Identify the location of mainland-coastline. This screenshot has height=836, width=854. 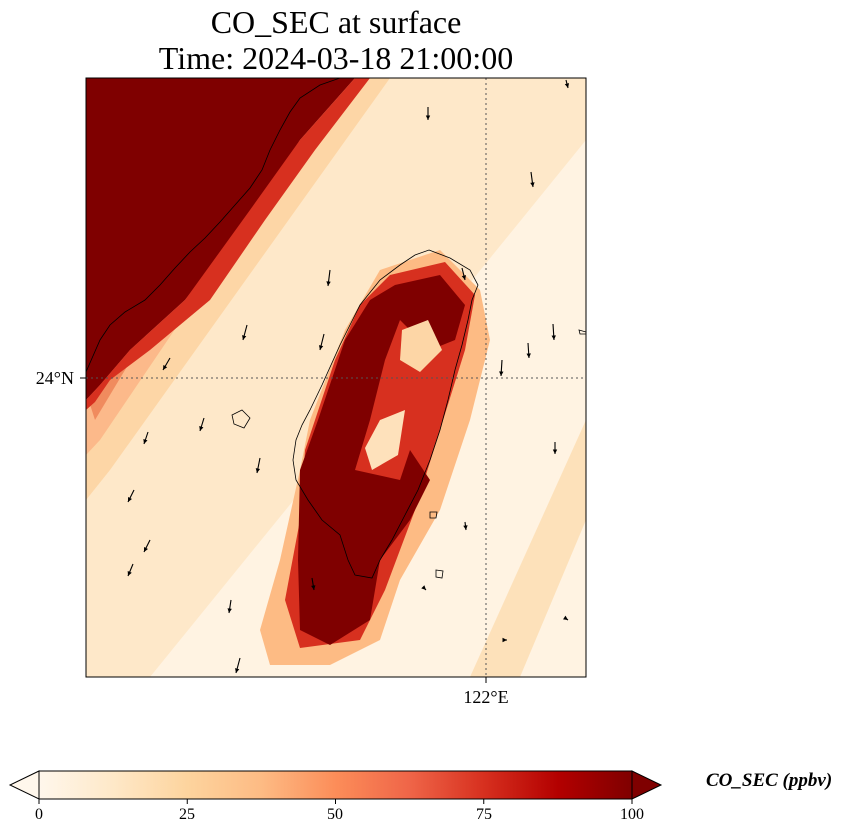
(213, 225).